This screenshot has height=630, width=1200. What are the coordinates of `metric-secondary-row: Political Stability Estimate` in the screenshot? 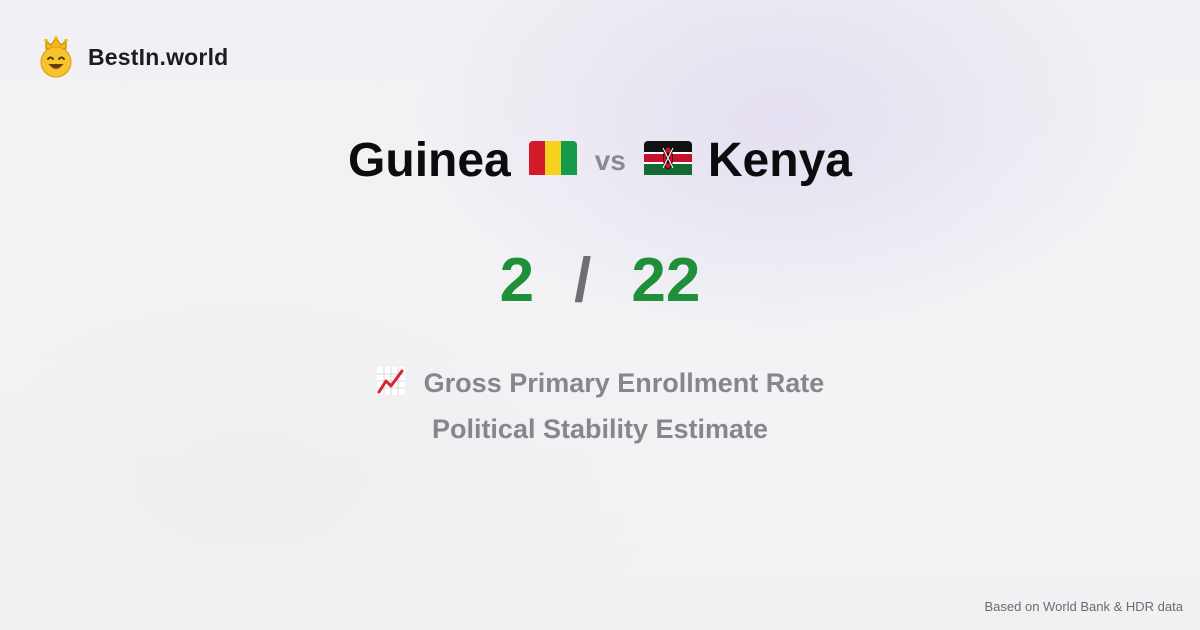 It's located at (600, 429).